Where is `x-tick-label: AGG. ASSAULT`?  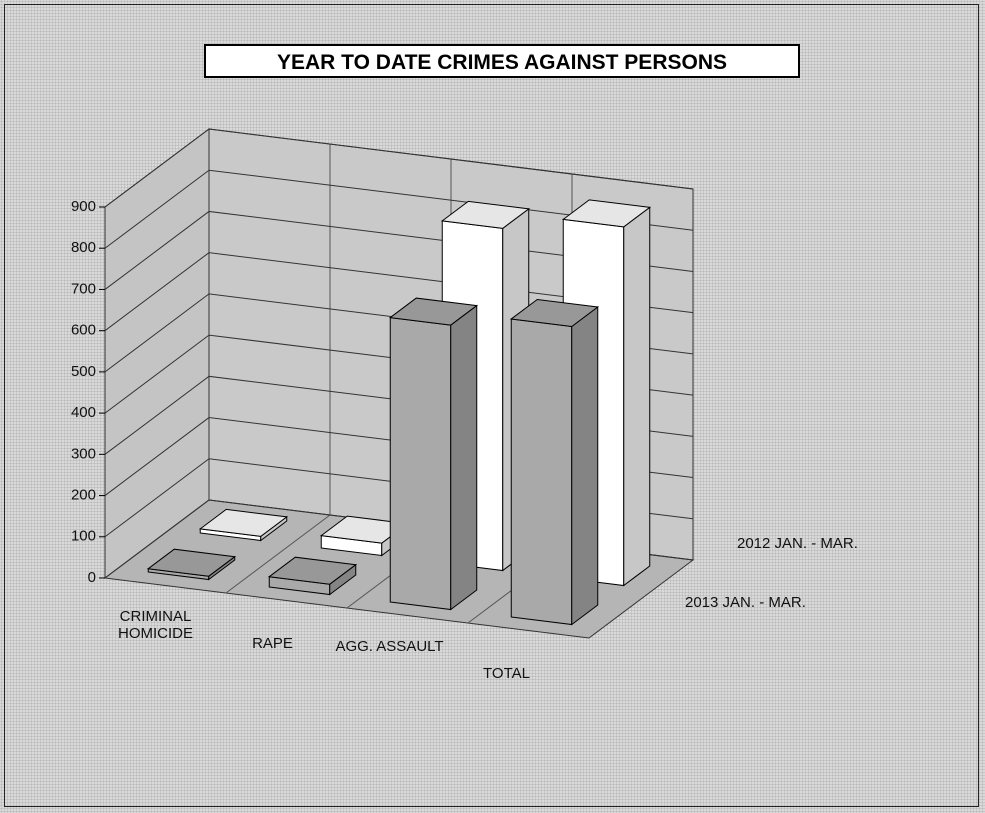 x-tick-label: AGG. ASSAULT is located at coordinates (389, 646).